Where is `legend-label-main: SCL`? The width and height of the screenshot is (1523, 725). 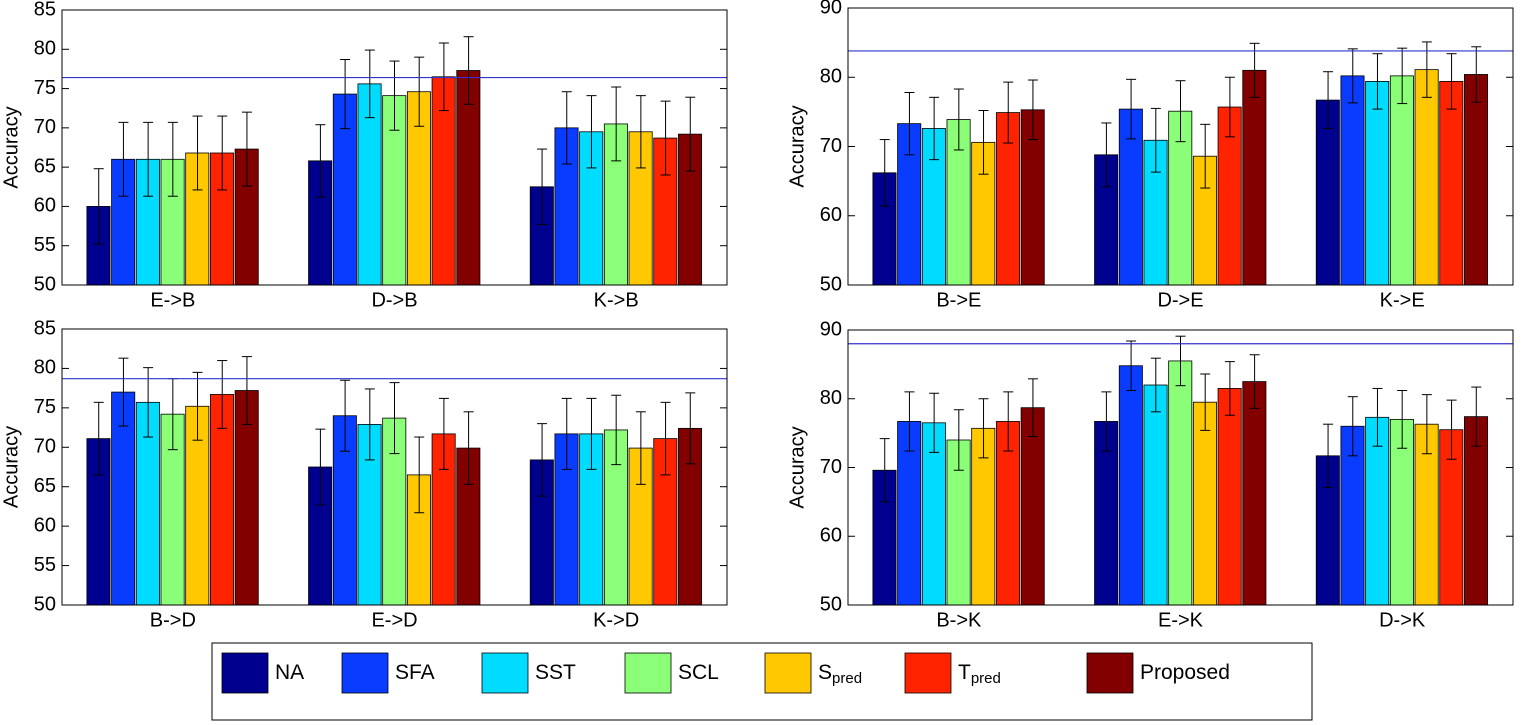 legend-label-main: SCL is located at coordinates (698, 672).